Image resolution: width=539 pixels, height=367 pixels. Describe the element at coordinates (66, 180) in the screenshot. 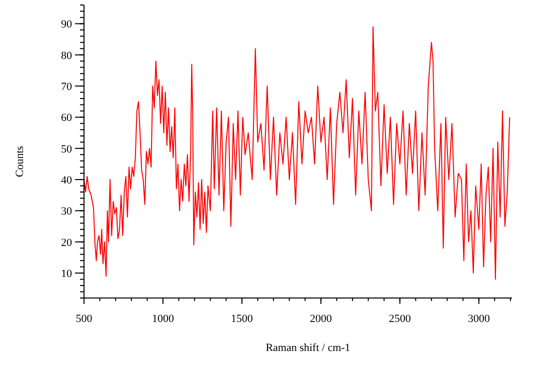

I see `y-tick-label: 40` at that location.